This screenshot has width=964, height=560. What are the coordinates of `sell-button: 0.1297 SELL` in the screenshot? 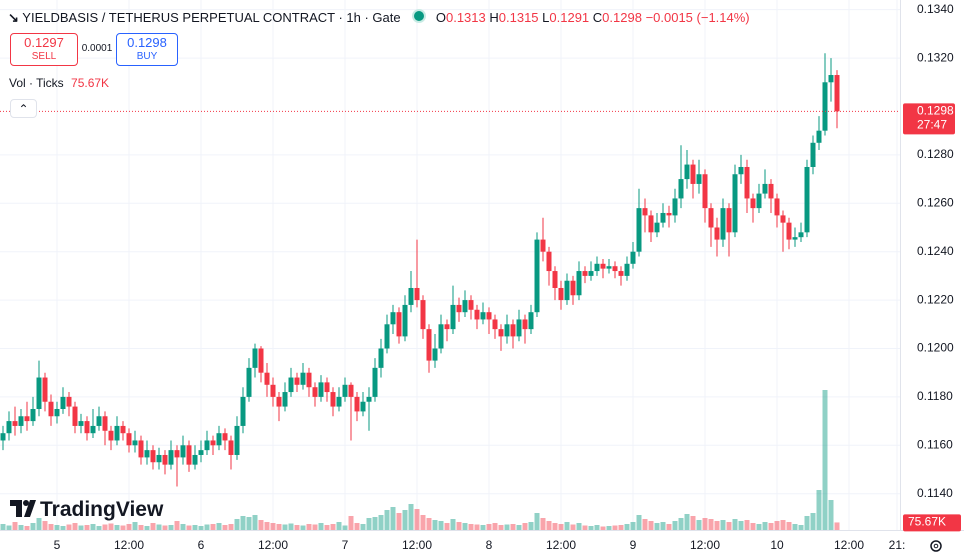 It's located at (44, 49).